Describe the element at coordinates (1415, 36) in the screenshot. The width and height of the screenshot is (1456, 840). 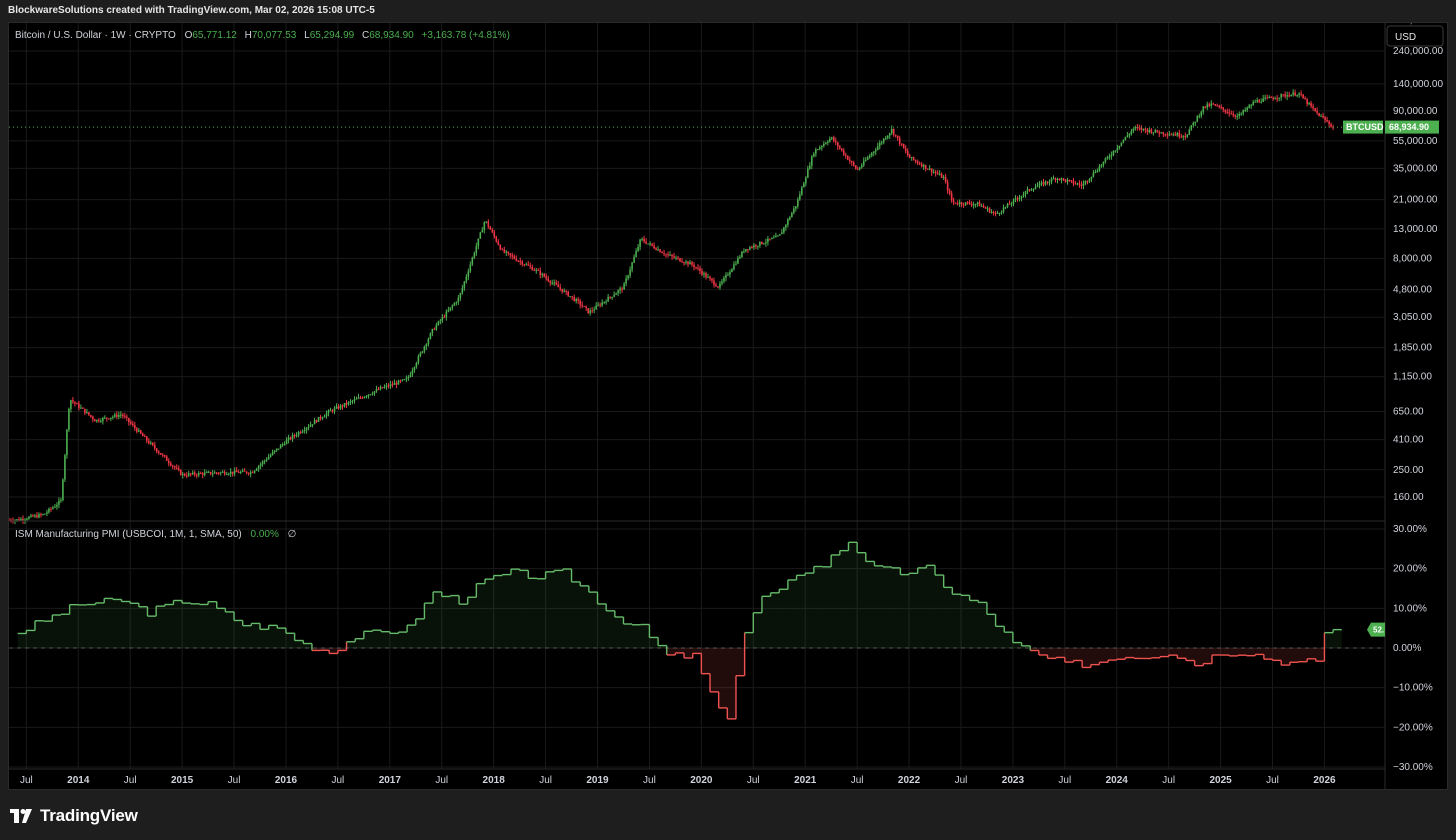
I see `currency-button: USD` at that location.